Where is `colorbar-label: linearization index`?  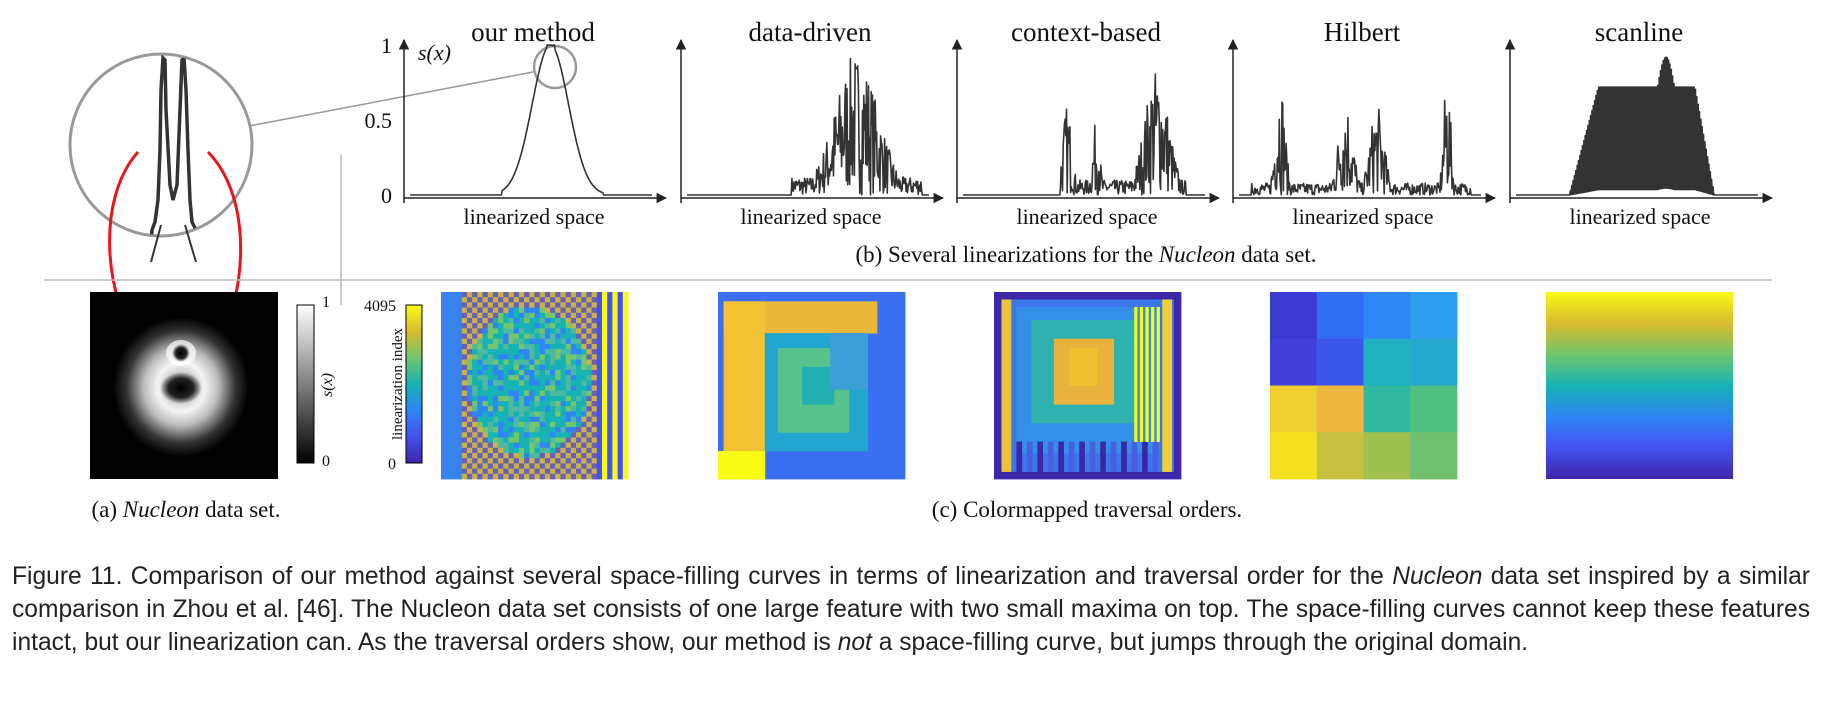
colorbar-label: linearization index is located at coordinates (398, 383).